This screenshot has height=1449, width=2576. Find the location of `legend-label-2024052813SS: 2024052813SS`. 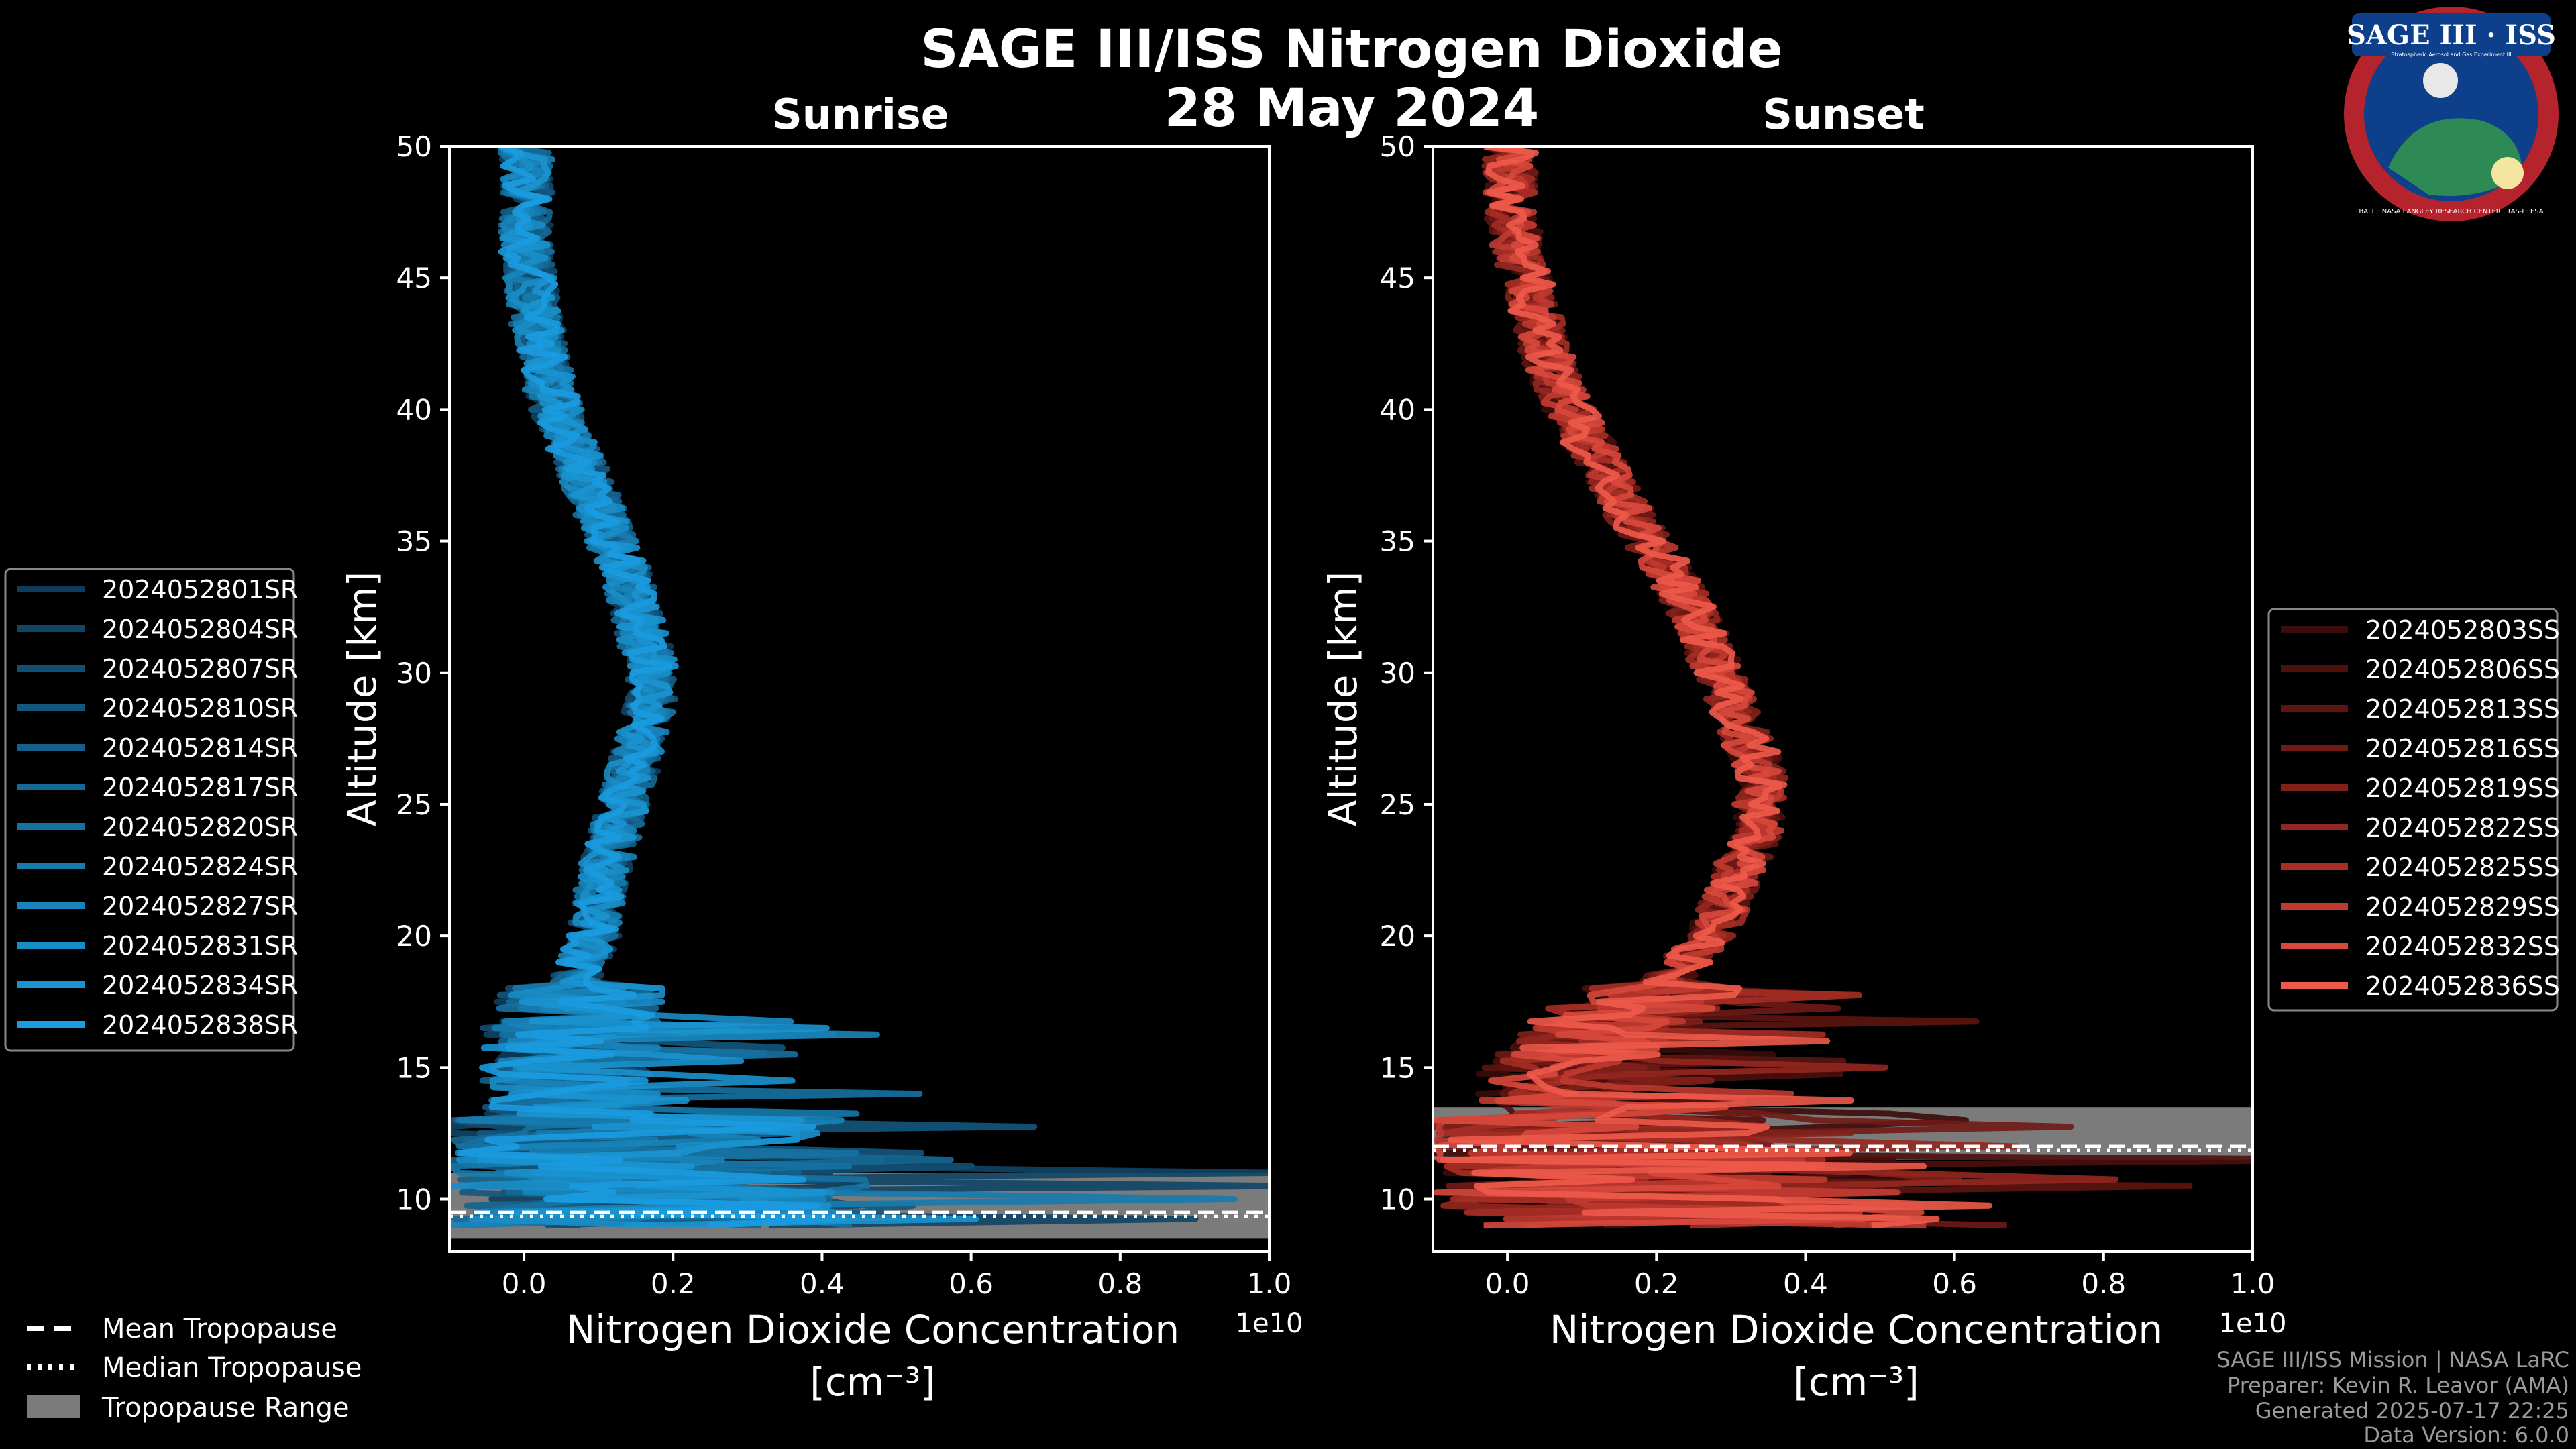

legend-label-2024052813SS: 2024052813SS is located at coordinates (2462, 709).